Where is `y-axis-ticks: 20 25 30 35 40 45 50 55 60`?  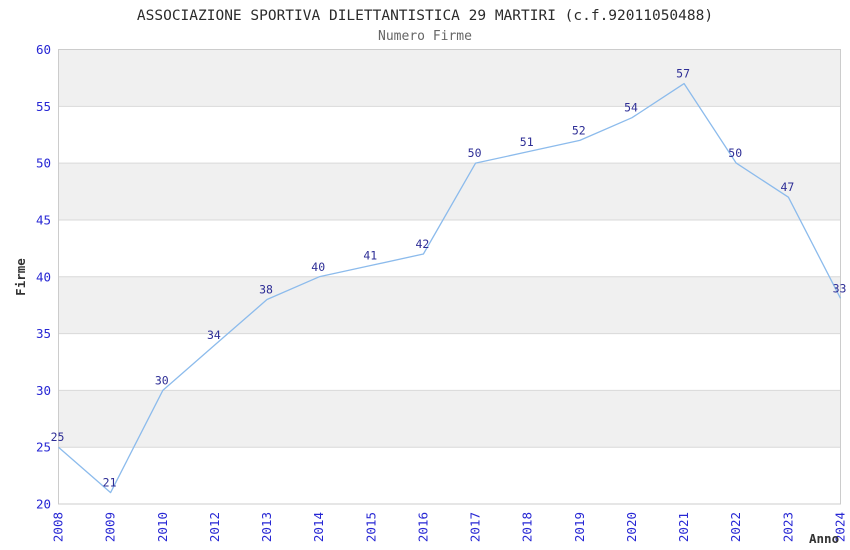 y-axis-ticks: 20 25 30 35 40 45 50 55 60 is located at coordinates (43, 277).